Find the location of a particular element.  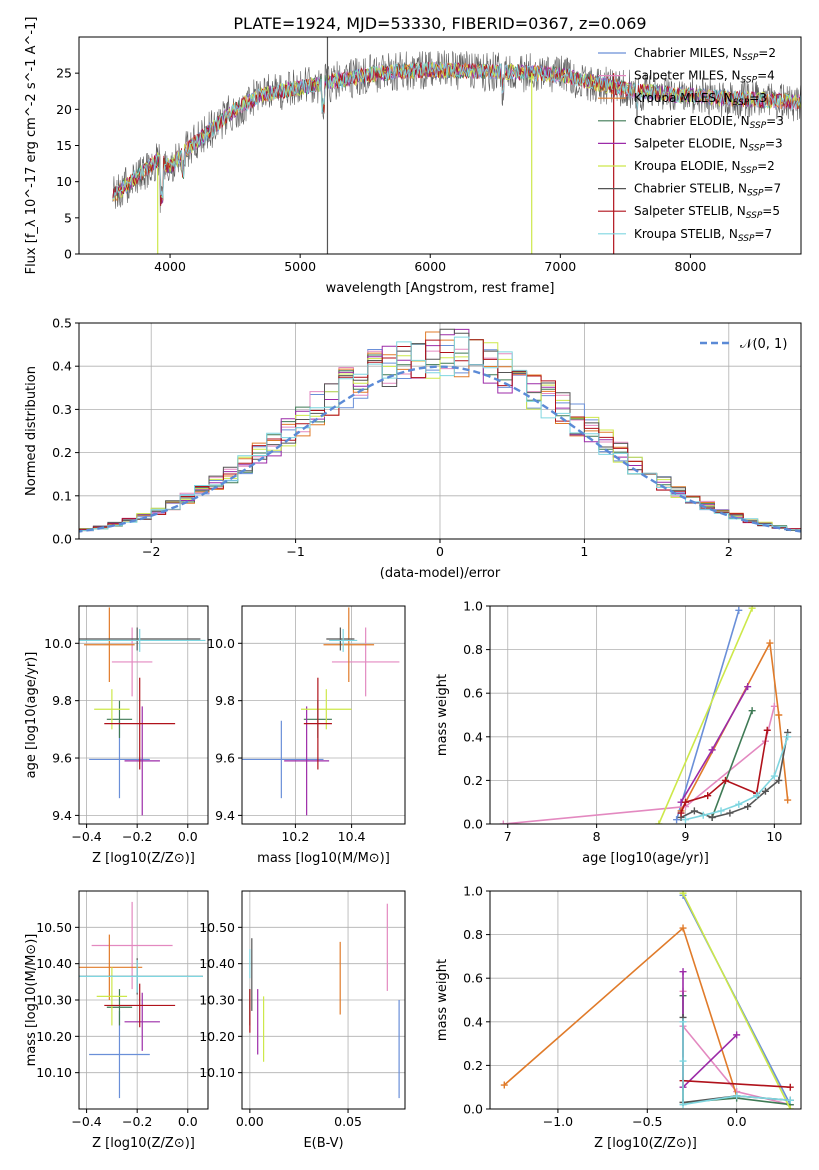

x-tick-label: 1 is located at coordinates (584, 551).